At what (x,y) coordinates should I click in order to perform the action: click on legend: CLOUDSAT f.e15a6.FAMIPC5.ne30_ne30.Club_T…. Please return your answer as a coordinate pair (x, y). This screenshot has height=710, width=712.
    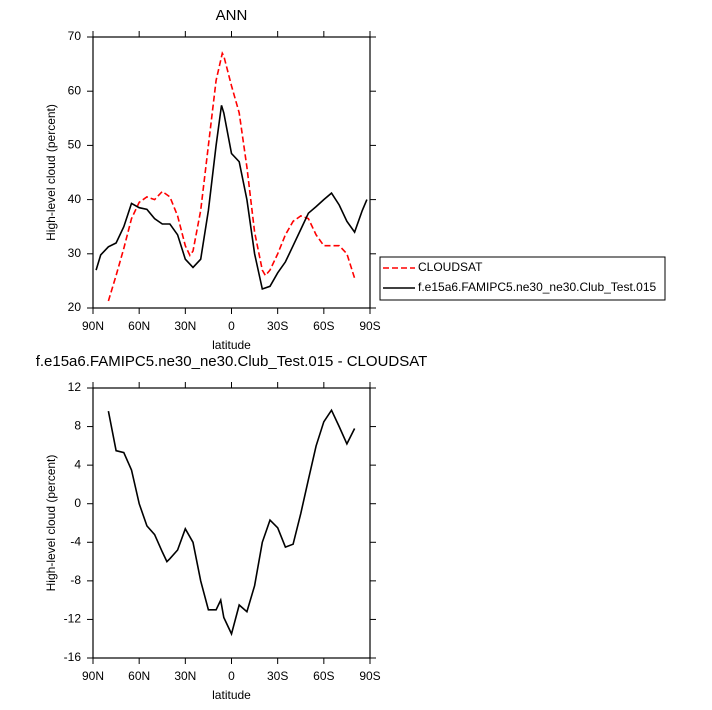
    Looking at the image, I should click on (522, 278).